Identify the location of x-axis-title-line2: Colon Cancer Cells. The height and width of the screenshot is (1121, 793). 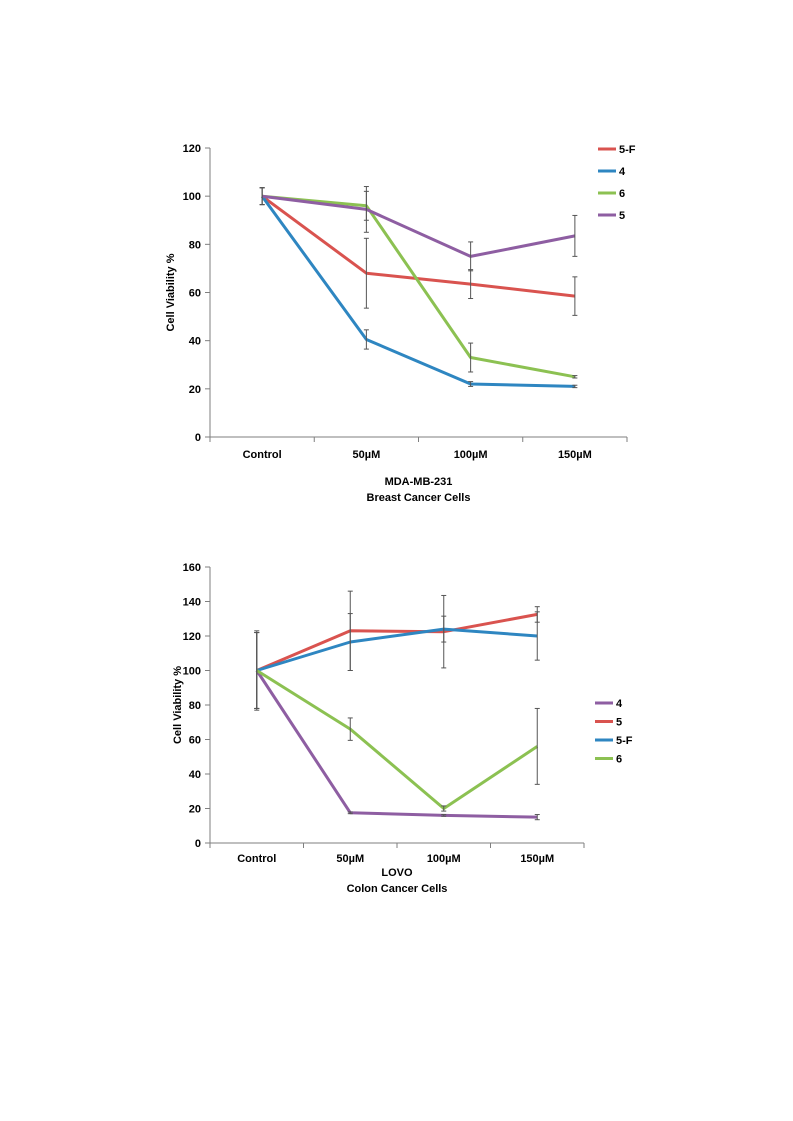
(397, 889).